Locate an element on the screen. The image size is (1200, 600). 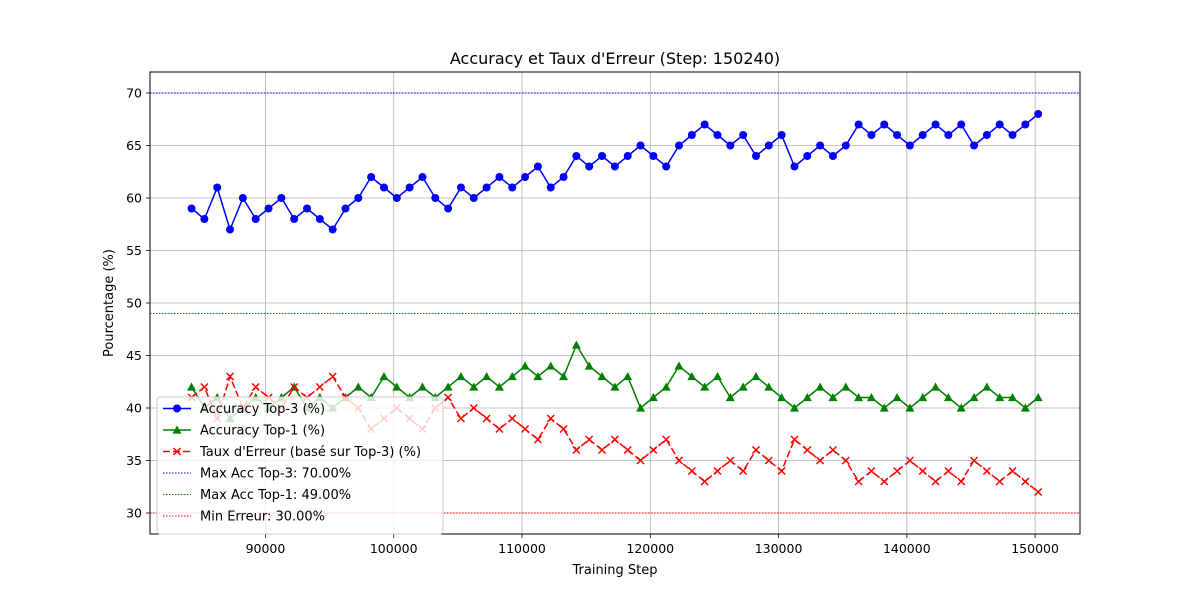
chart-title: Accuracy et Taux d'Erreur (Step: 150240) is located at coordinates (615, 58).